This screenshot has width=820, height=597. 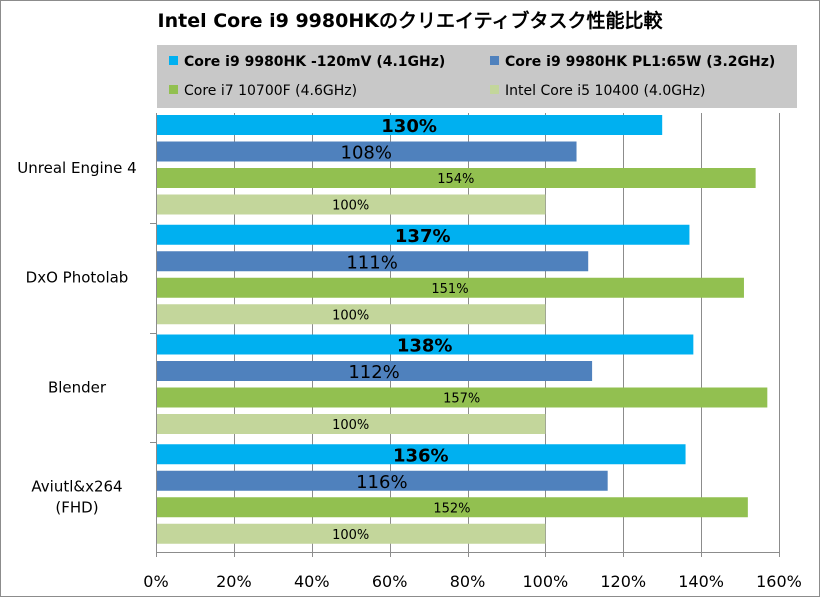 What do you see at coordinates (779, 581) in the screenshot?
I see `x-tick-label: 160%` at bounding box center [779, 581].